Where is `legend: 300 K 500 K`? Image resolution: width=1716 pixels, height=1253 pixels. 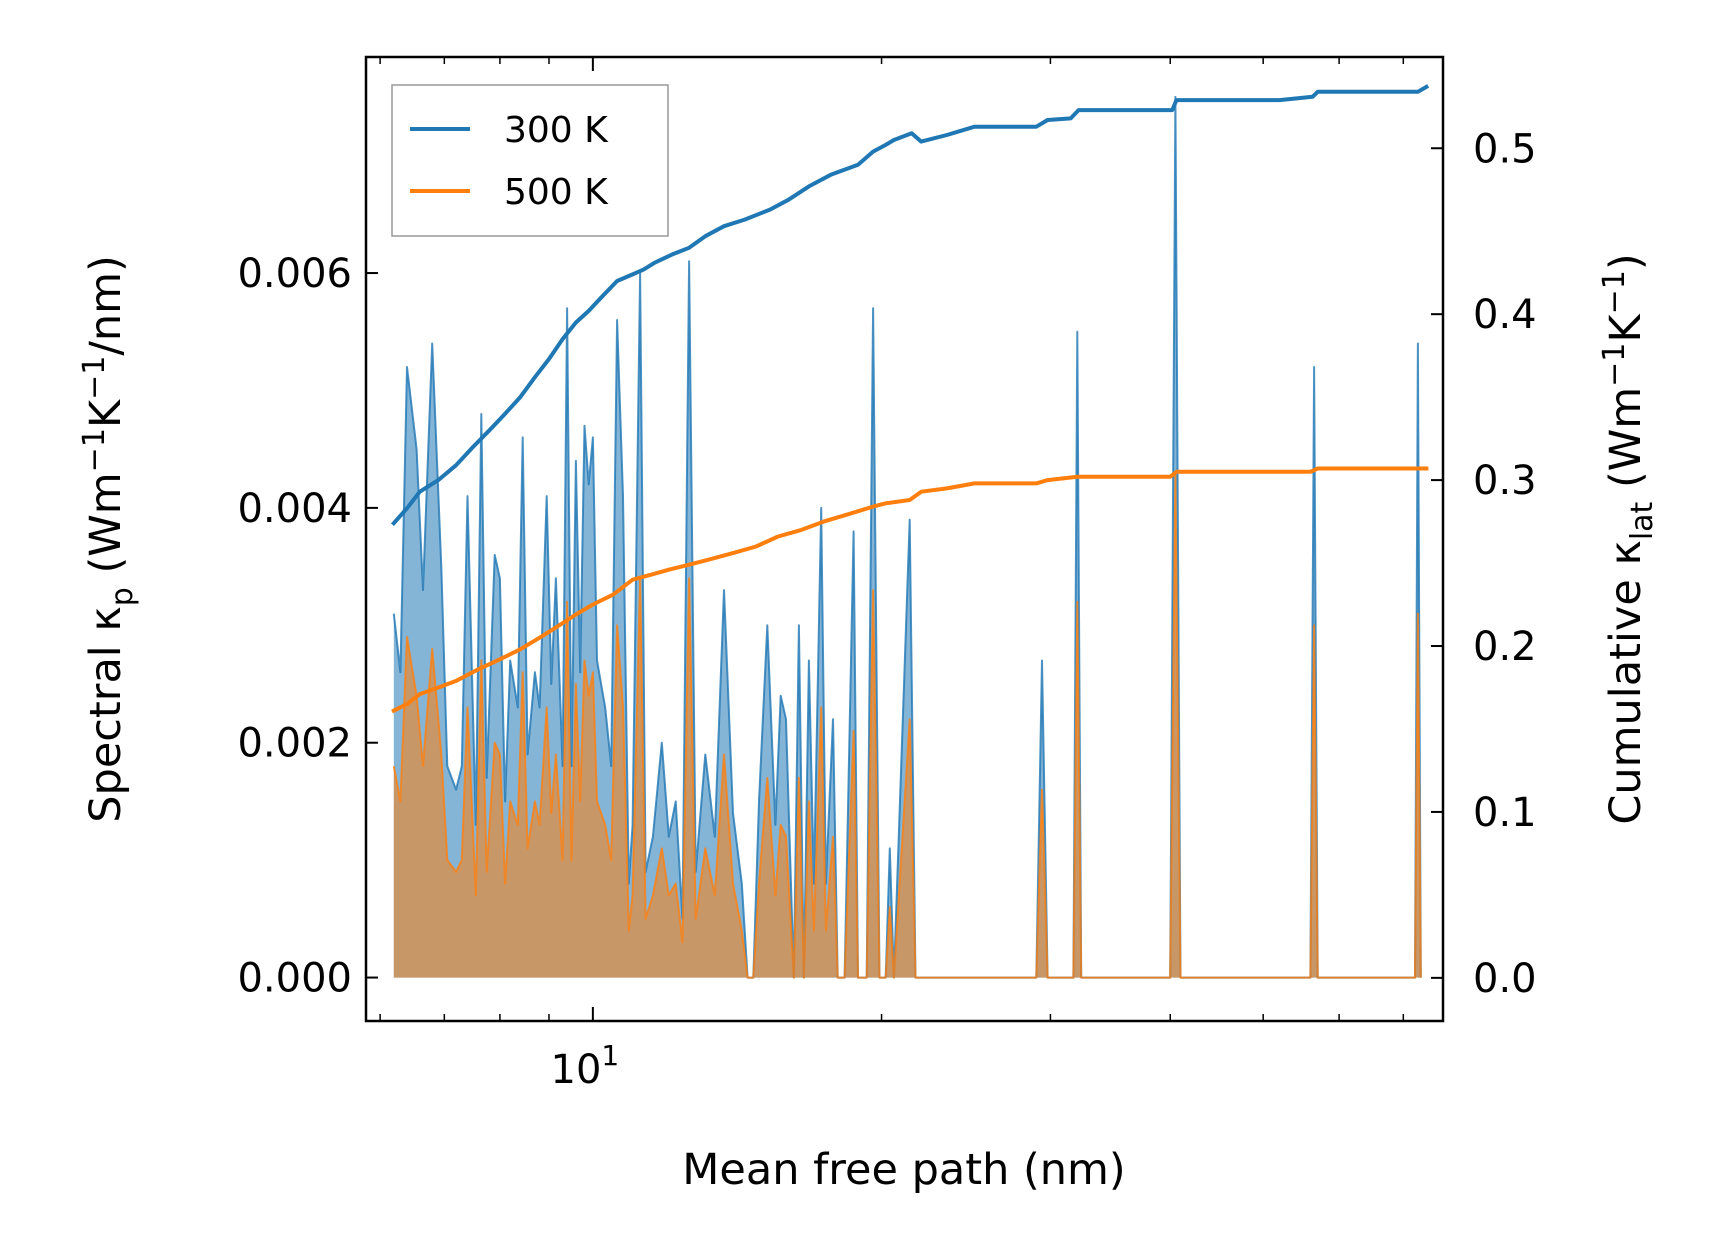
legend: 300 K 500 K is located at coordinates (530, 160).